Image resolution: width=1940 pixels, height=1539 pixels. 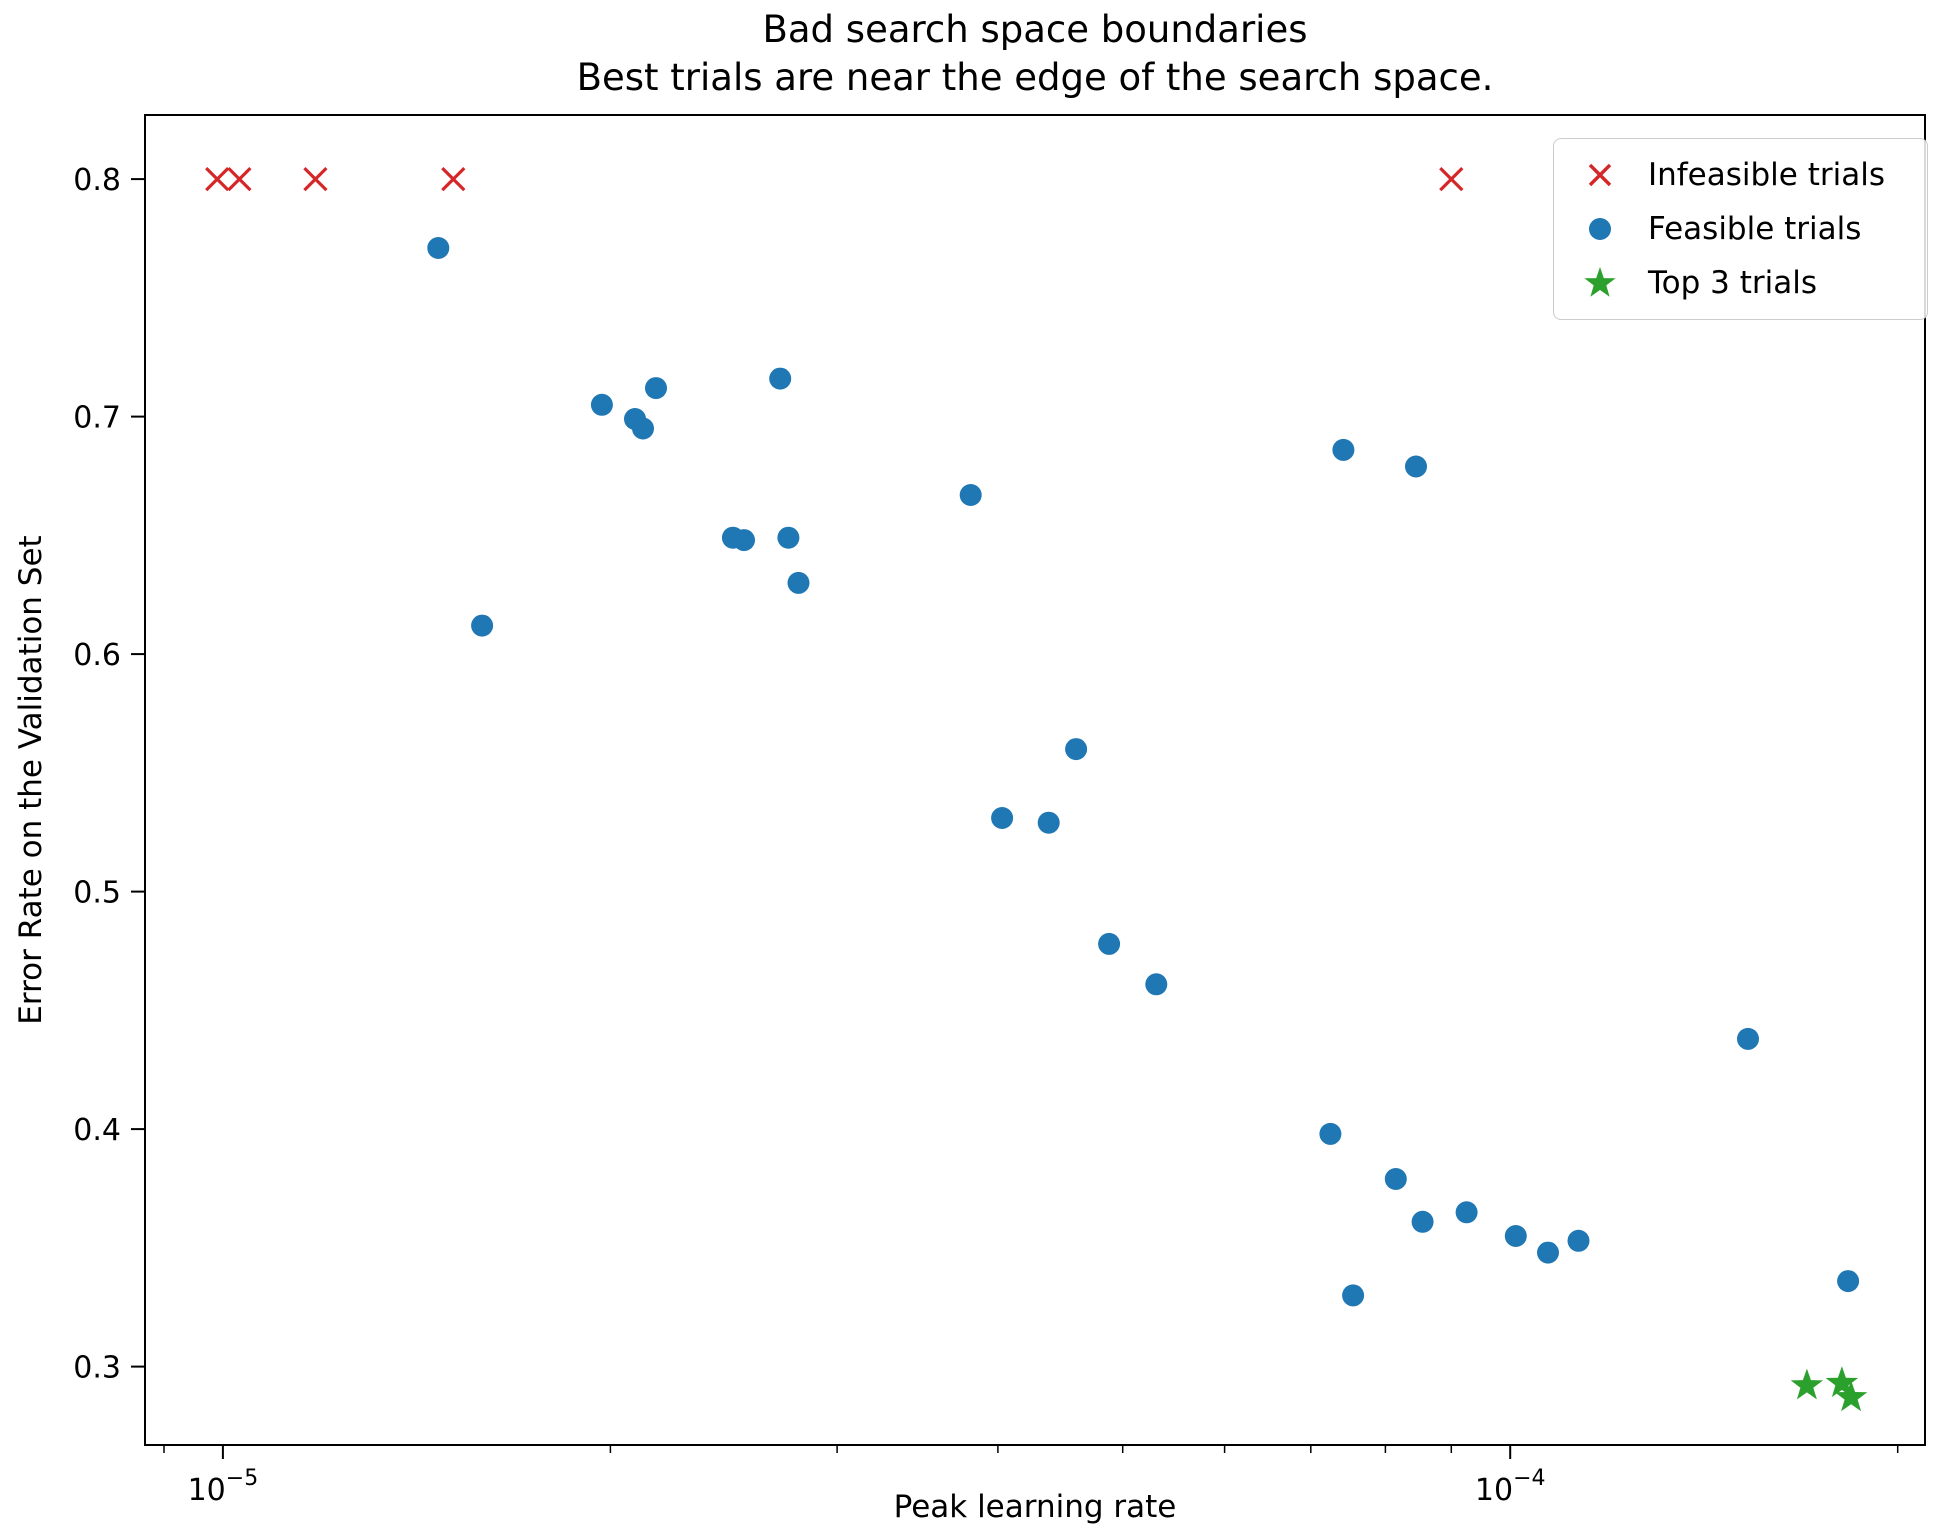 I want to click on legend-item-infeasible: Infeasible trials, so click(x=1731, y=175).